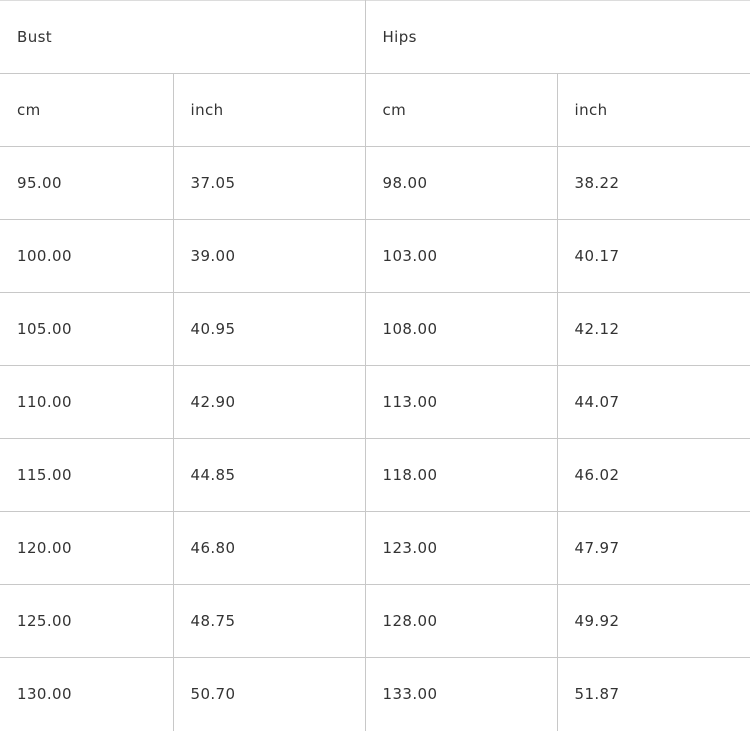 The image size is (750, 731). I want to click on cell-value: 103.00, so click(410, 256).